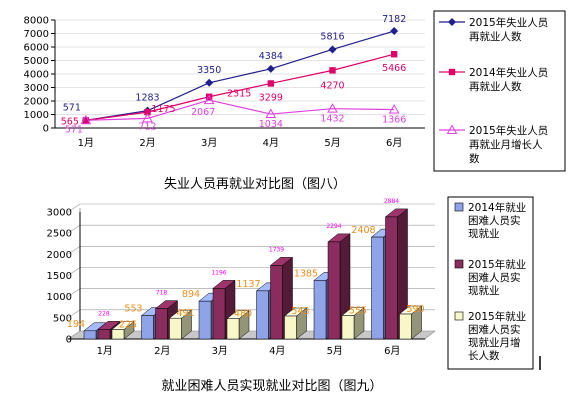 Image resolution: width=570 pixels, height=408 pixels. Describe the element at coordinates (494, 342) in the screenshot. I see `chart2-legend-label: 现就业月增` at that location.